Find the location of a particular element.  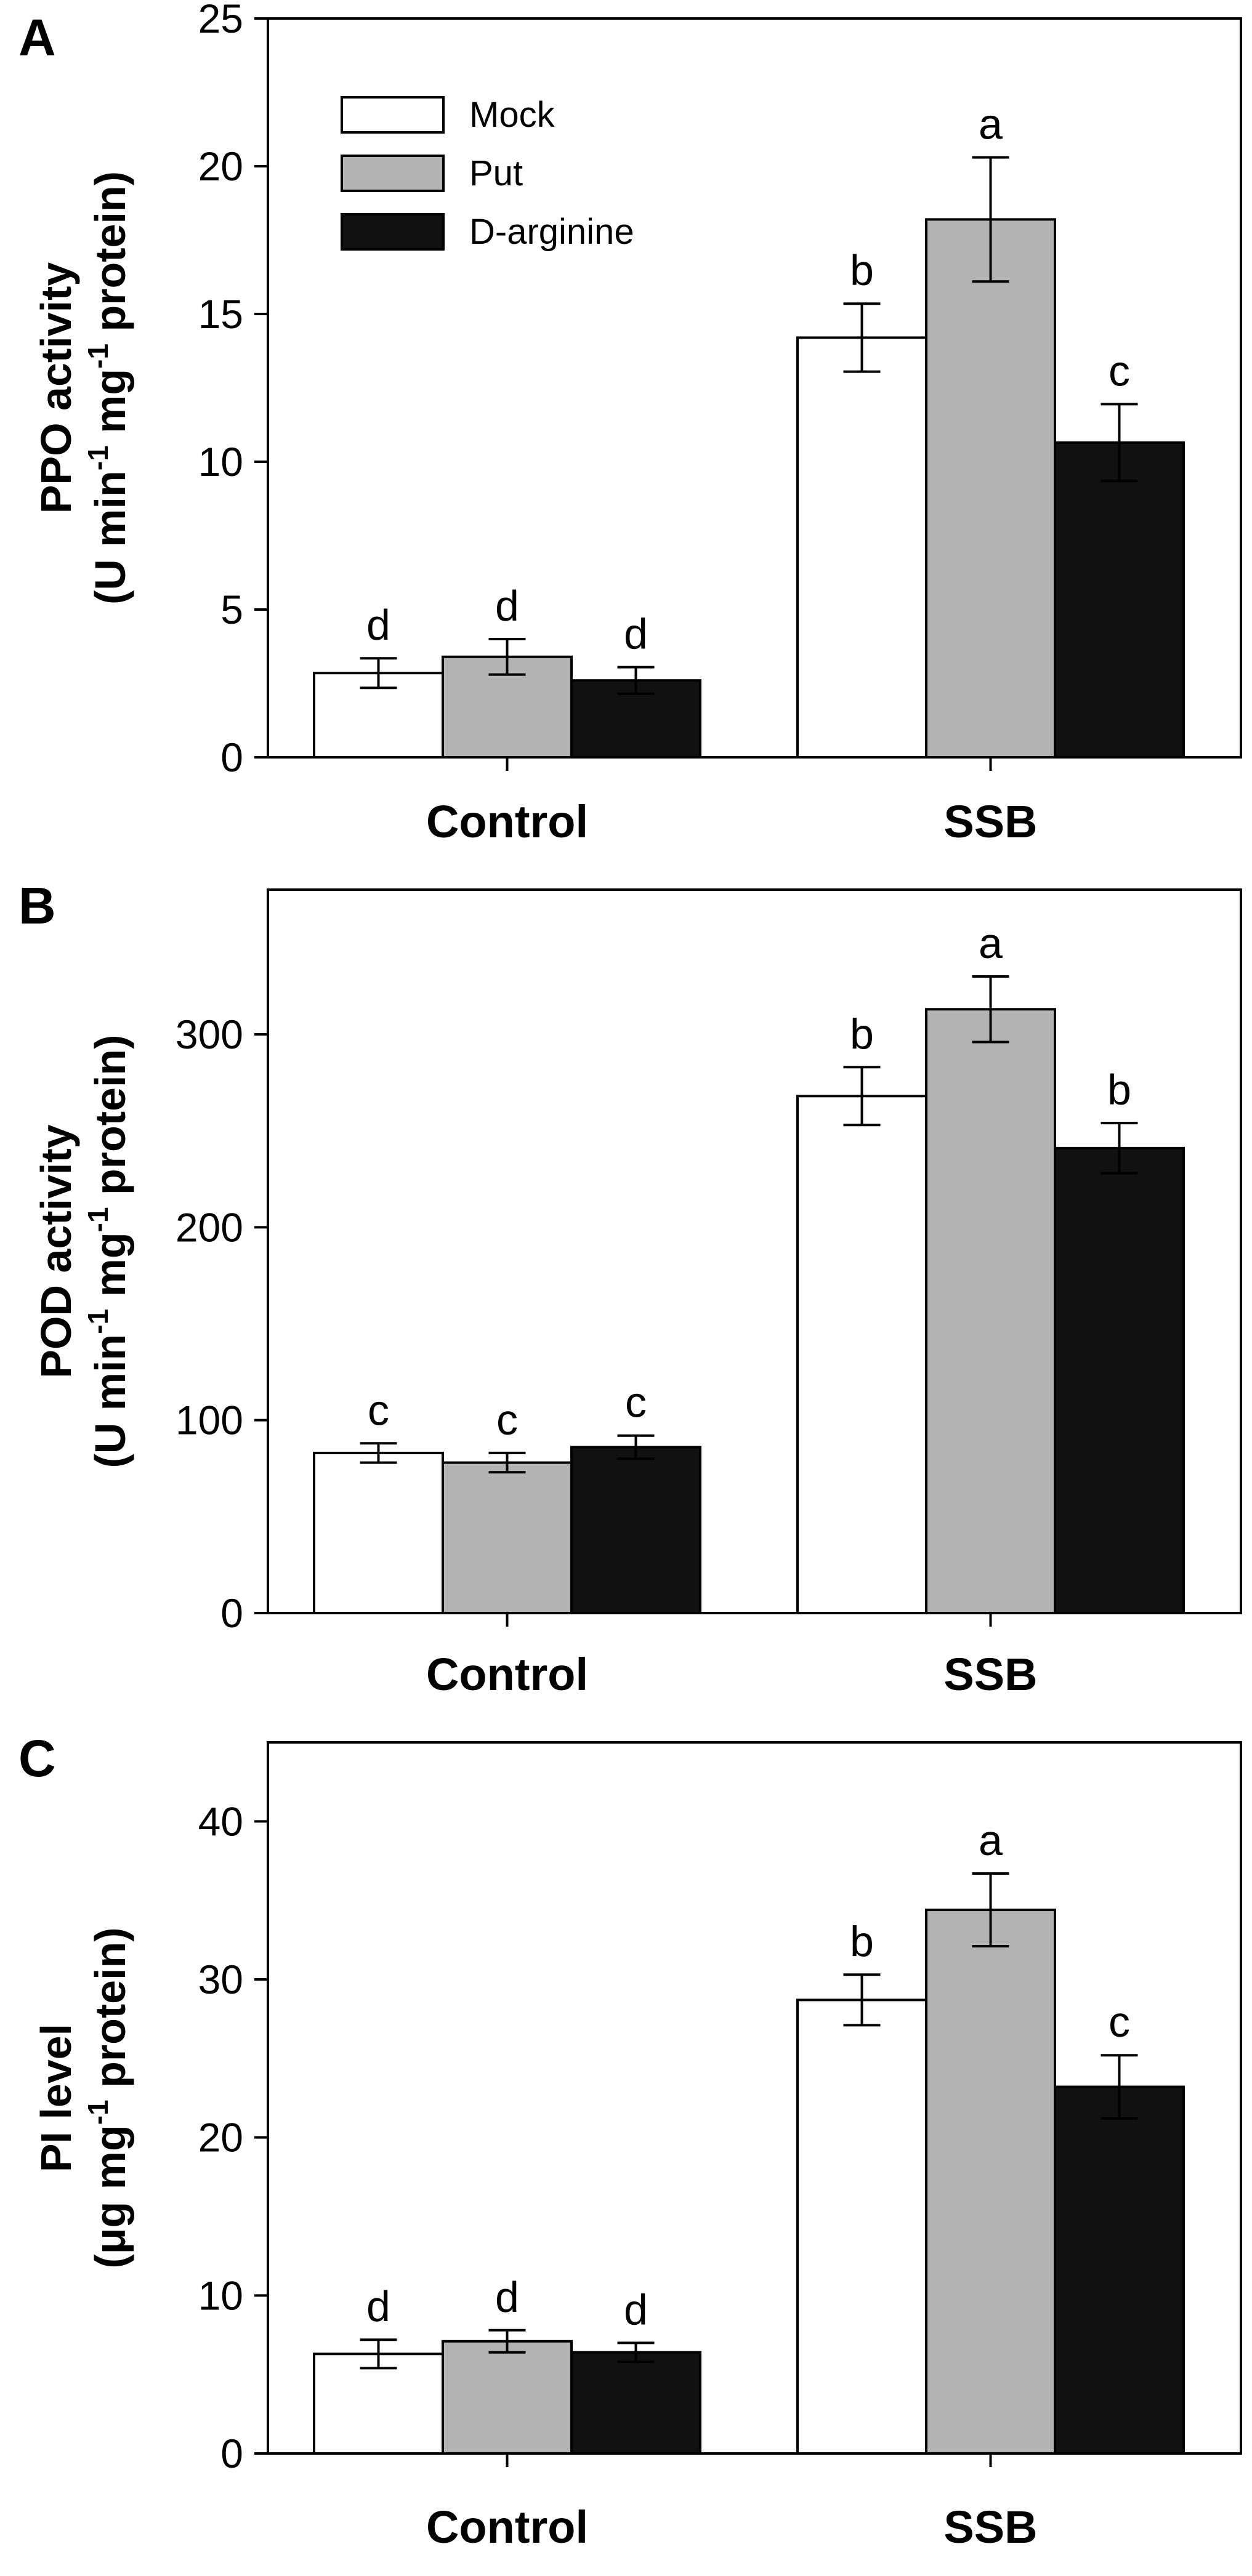

y-tick-label: 200 is located at coordinates (210, 1227).